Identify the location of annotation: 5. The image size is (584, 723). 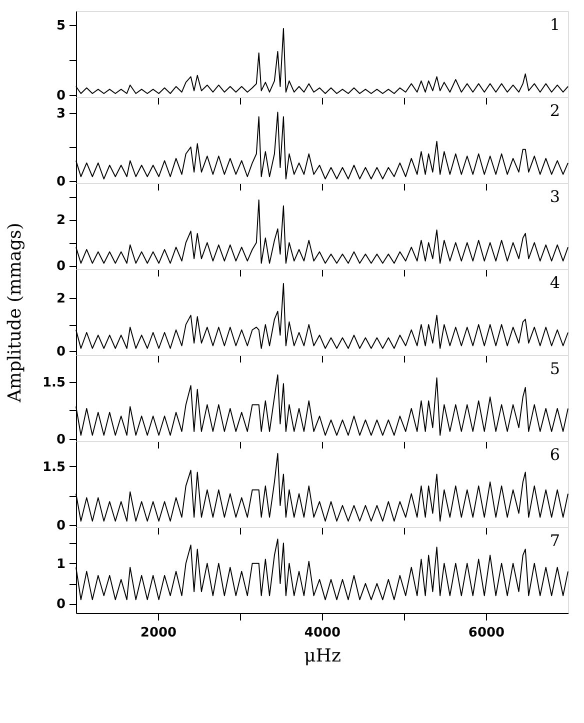
(555, 368).